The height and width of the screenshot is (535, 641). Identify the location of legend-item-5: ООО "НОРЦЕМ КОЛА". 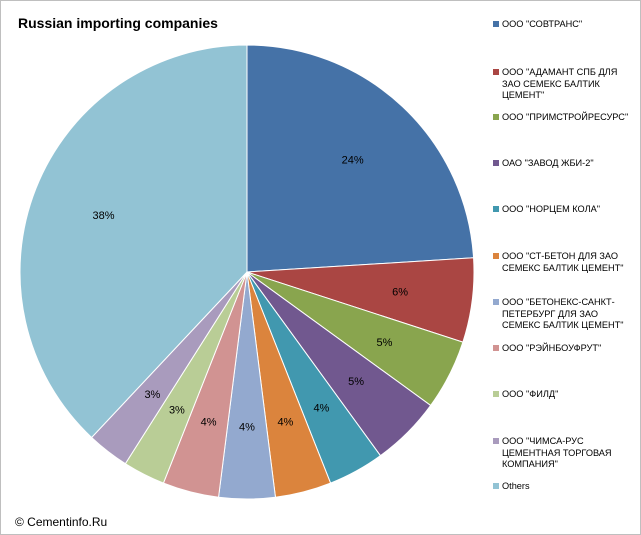
(565, 210).